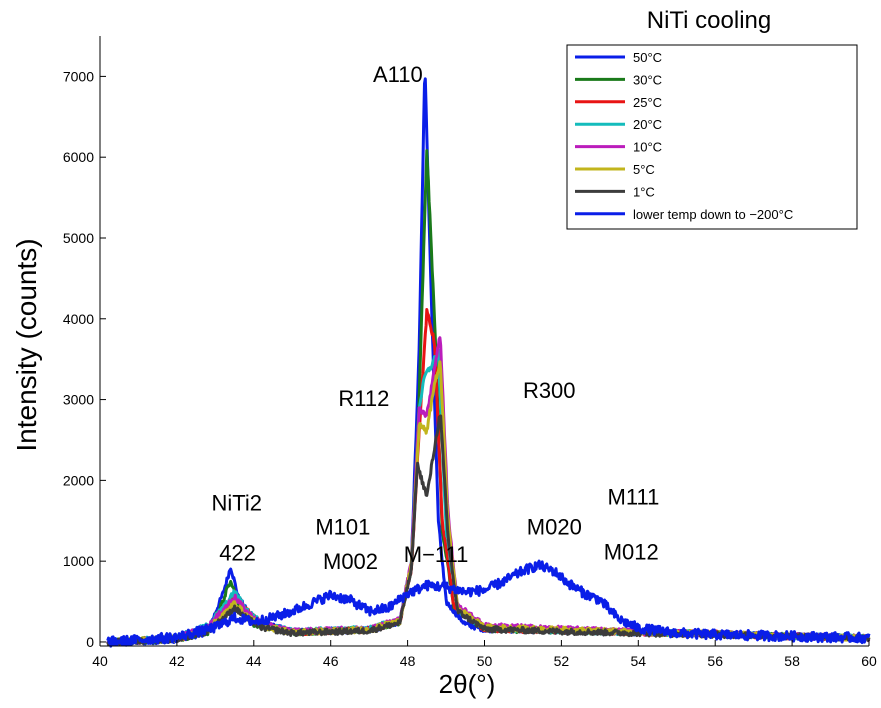  Describe the element at coordinates (647, 102) in the screenshot. I see `legend-label: 25°C` at that location.